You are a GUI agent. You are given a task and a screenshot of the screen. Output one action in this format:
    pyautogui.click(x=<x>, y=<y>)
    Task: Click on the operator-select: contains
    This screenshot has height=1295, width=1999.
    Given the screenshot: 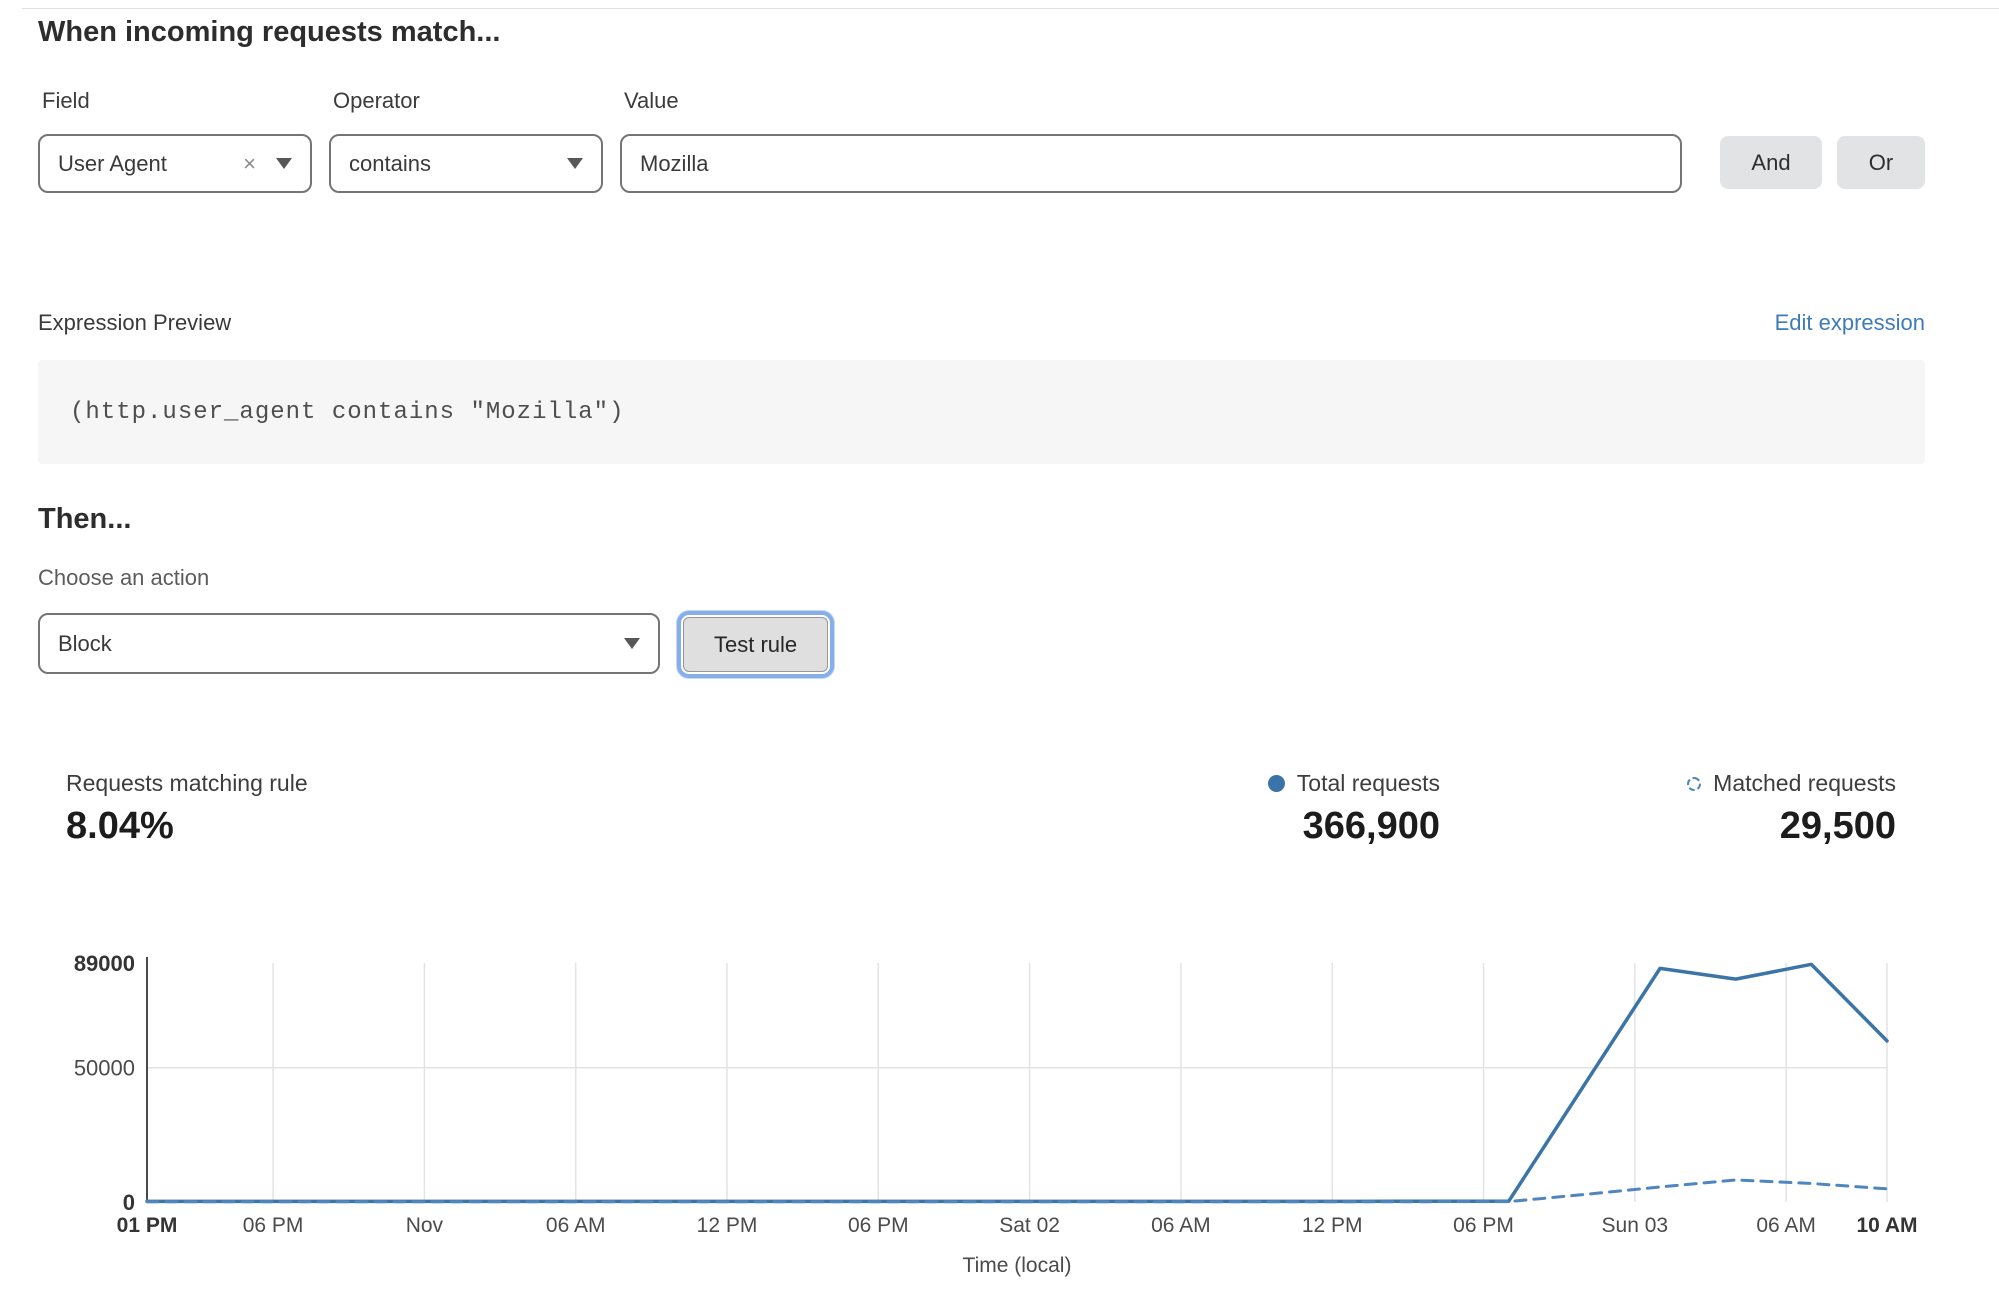 What is the action you would take?
    pyautogui.click(x=466, y=163)
    